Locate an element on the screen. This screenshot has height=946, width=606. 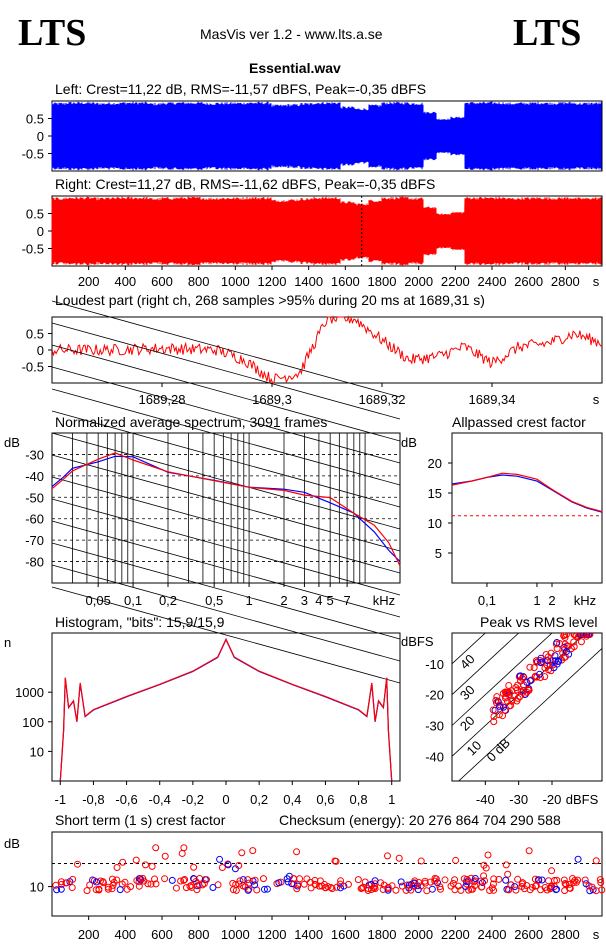
short-term-frame is located at coordinates (327, 874).